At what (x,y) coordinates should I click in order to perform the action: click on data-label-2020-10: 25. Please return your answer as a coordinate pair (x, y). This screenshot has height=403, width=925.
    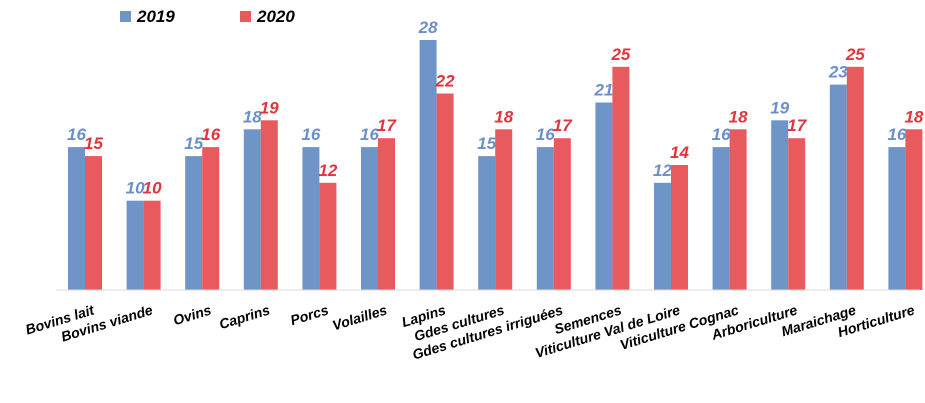
    Looking at the image, I should click on (620, 54).